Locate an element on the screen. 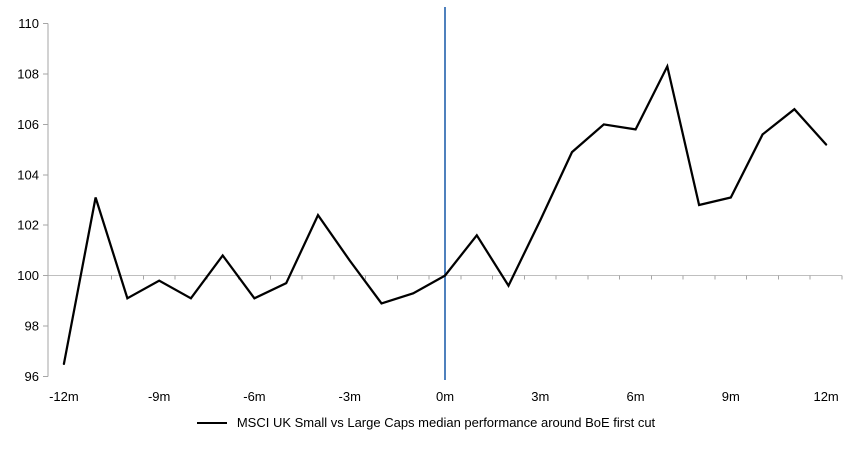  x-tick-label: 3m is located at coordinates (540, 396).